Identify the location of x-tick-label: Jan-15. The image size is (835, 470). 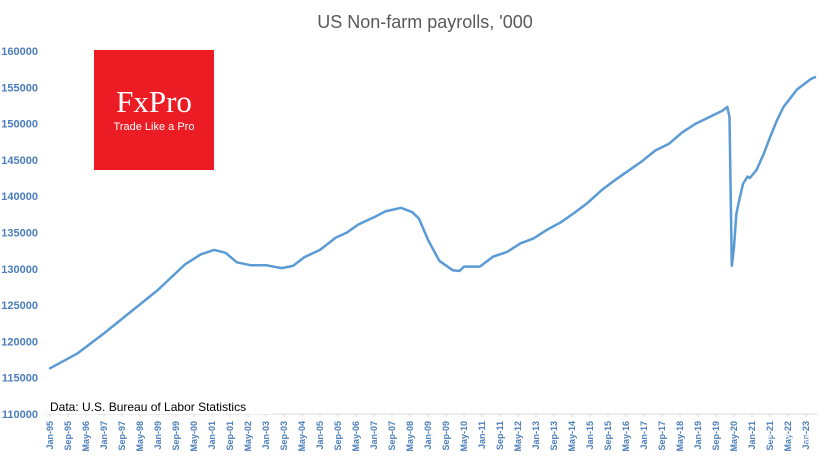
(590, 435).